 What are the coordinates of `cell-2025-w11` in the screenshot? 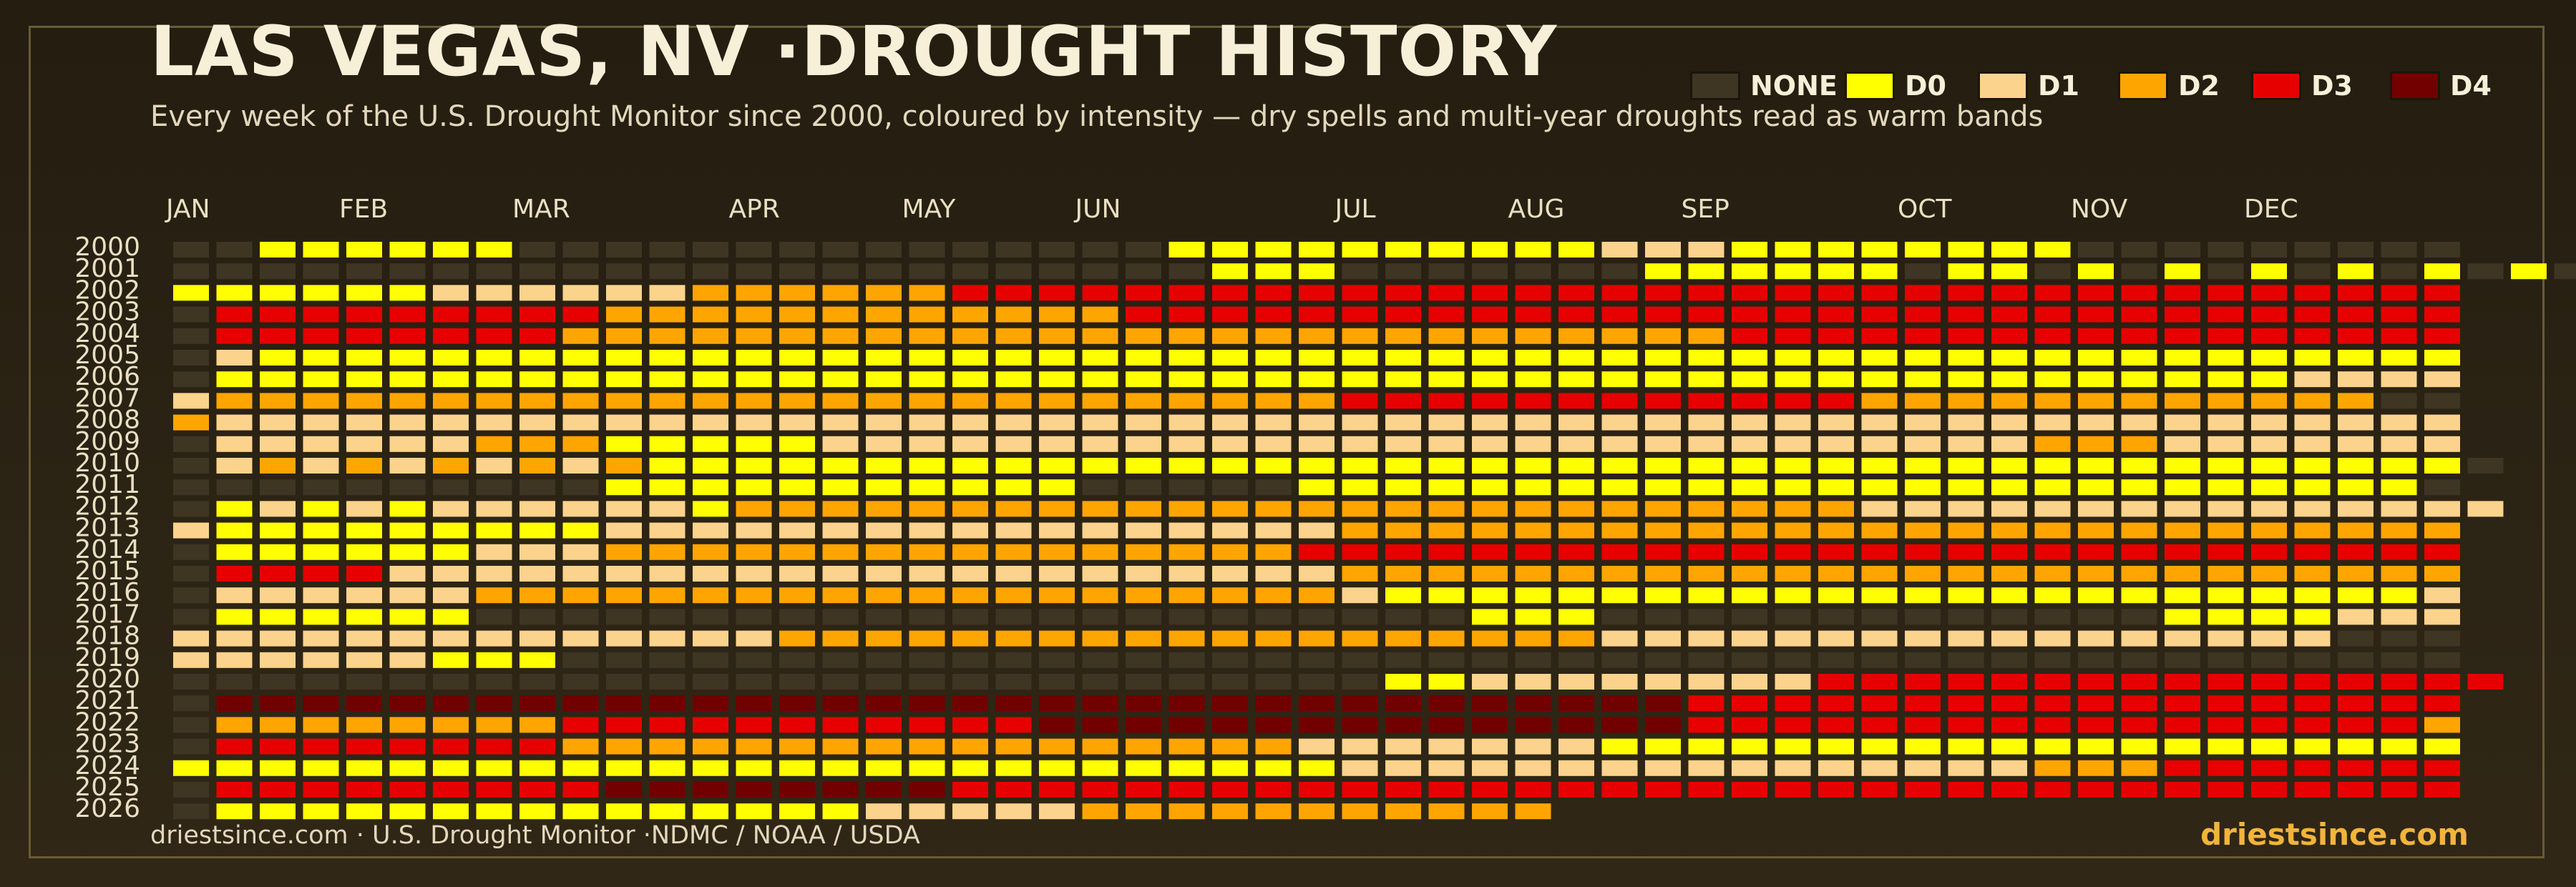 It's located at (624, 790).